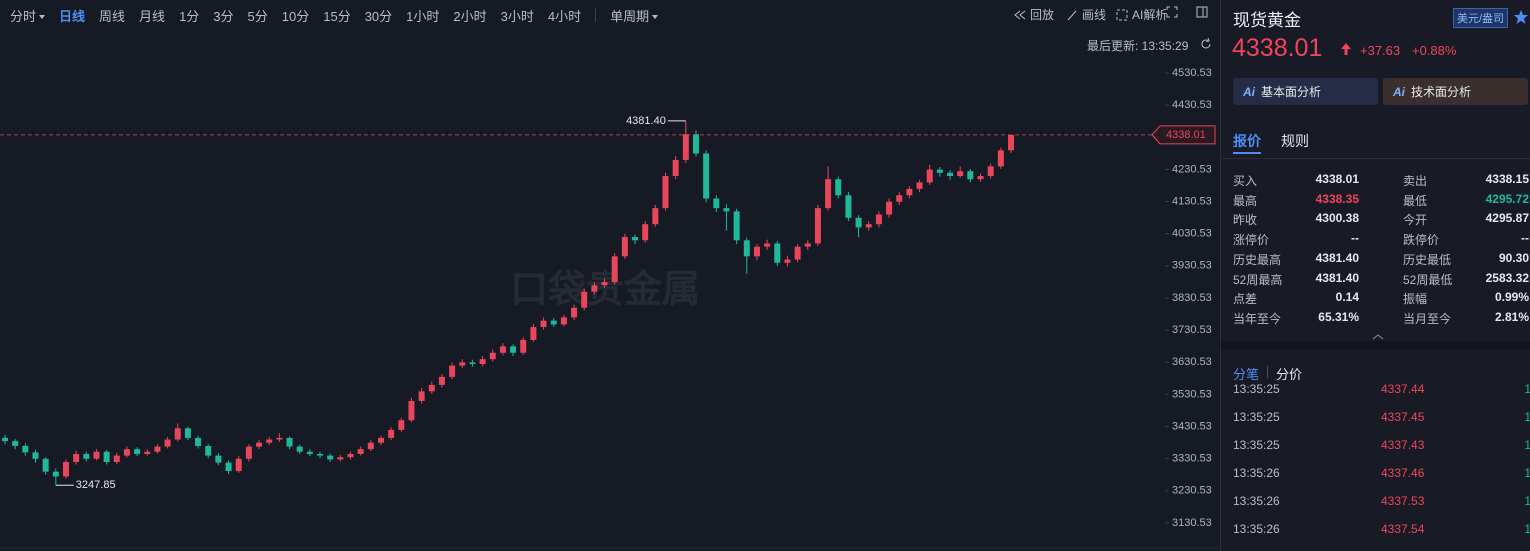  I want to click on stat-label: 历史最低, so click(1427, 259).